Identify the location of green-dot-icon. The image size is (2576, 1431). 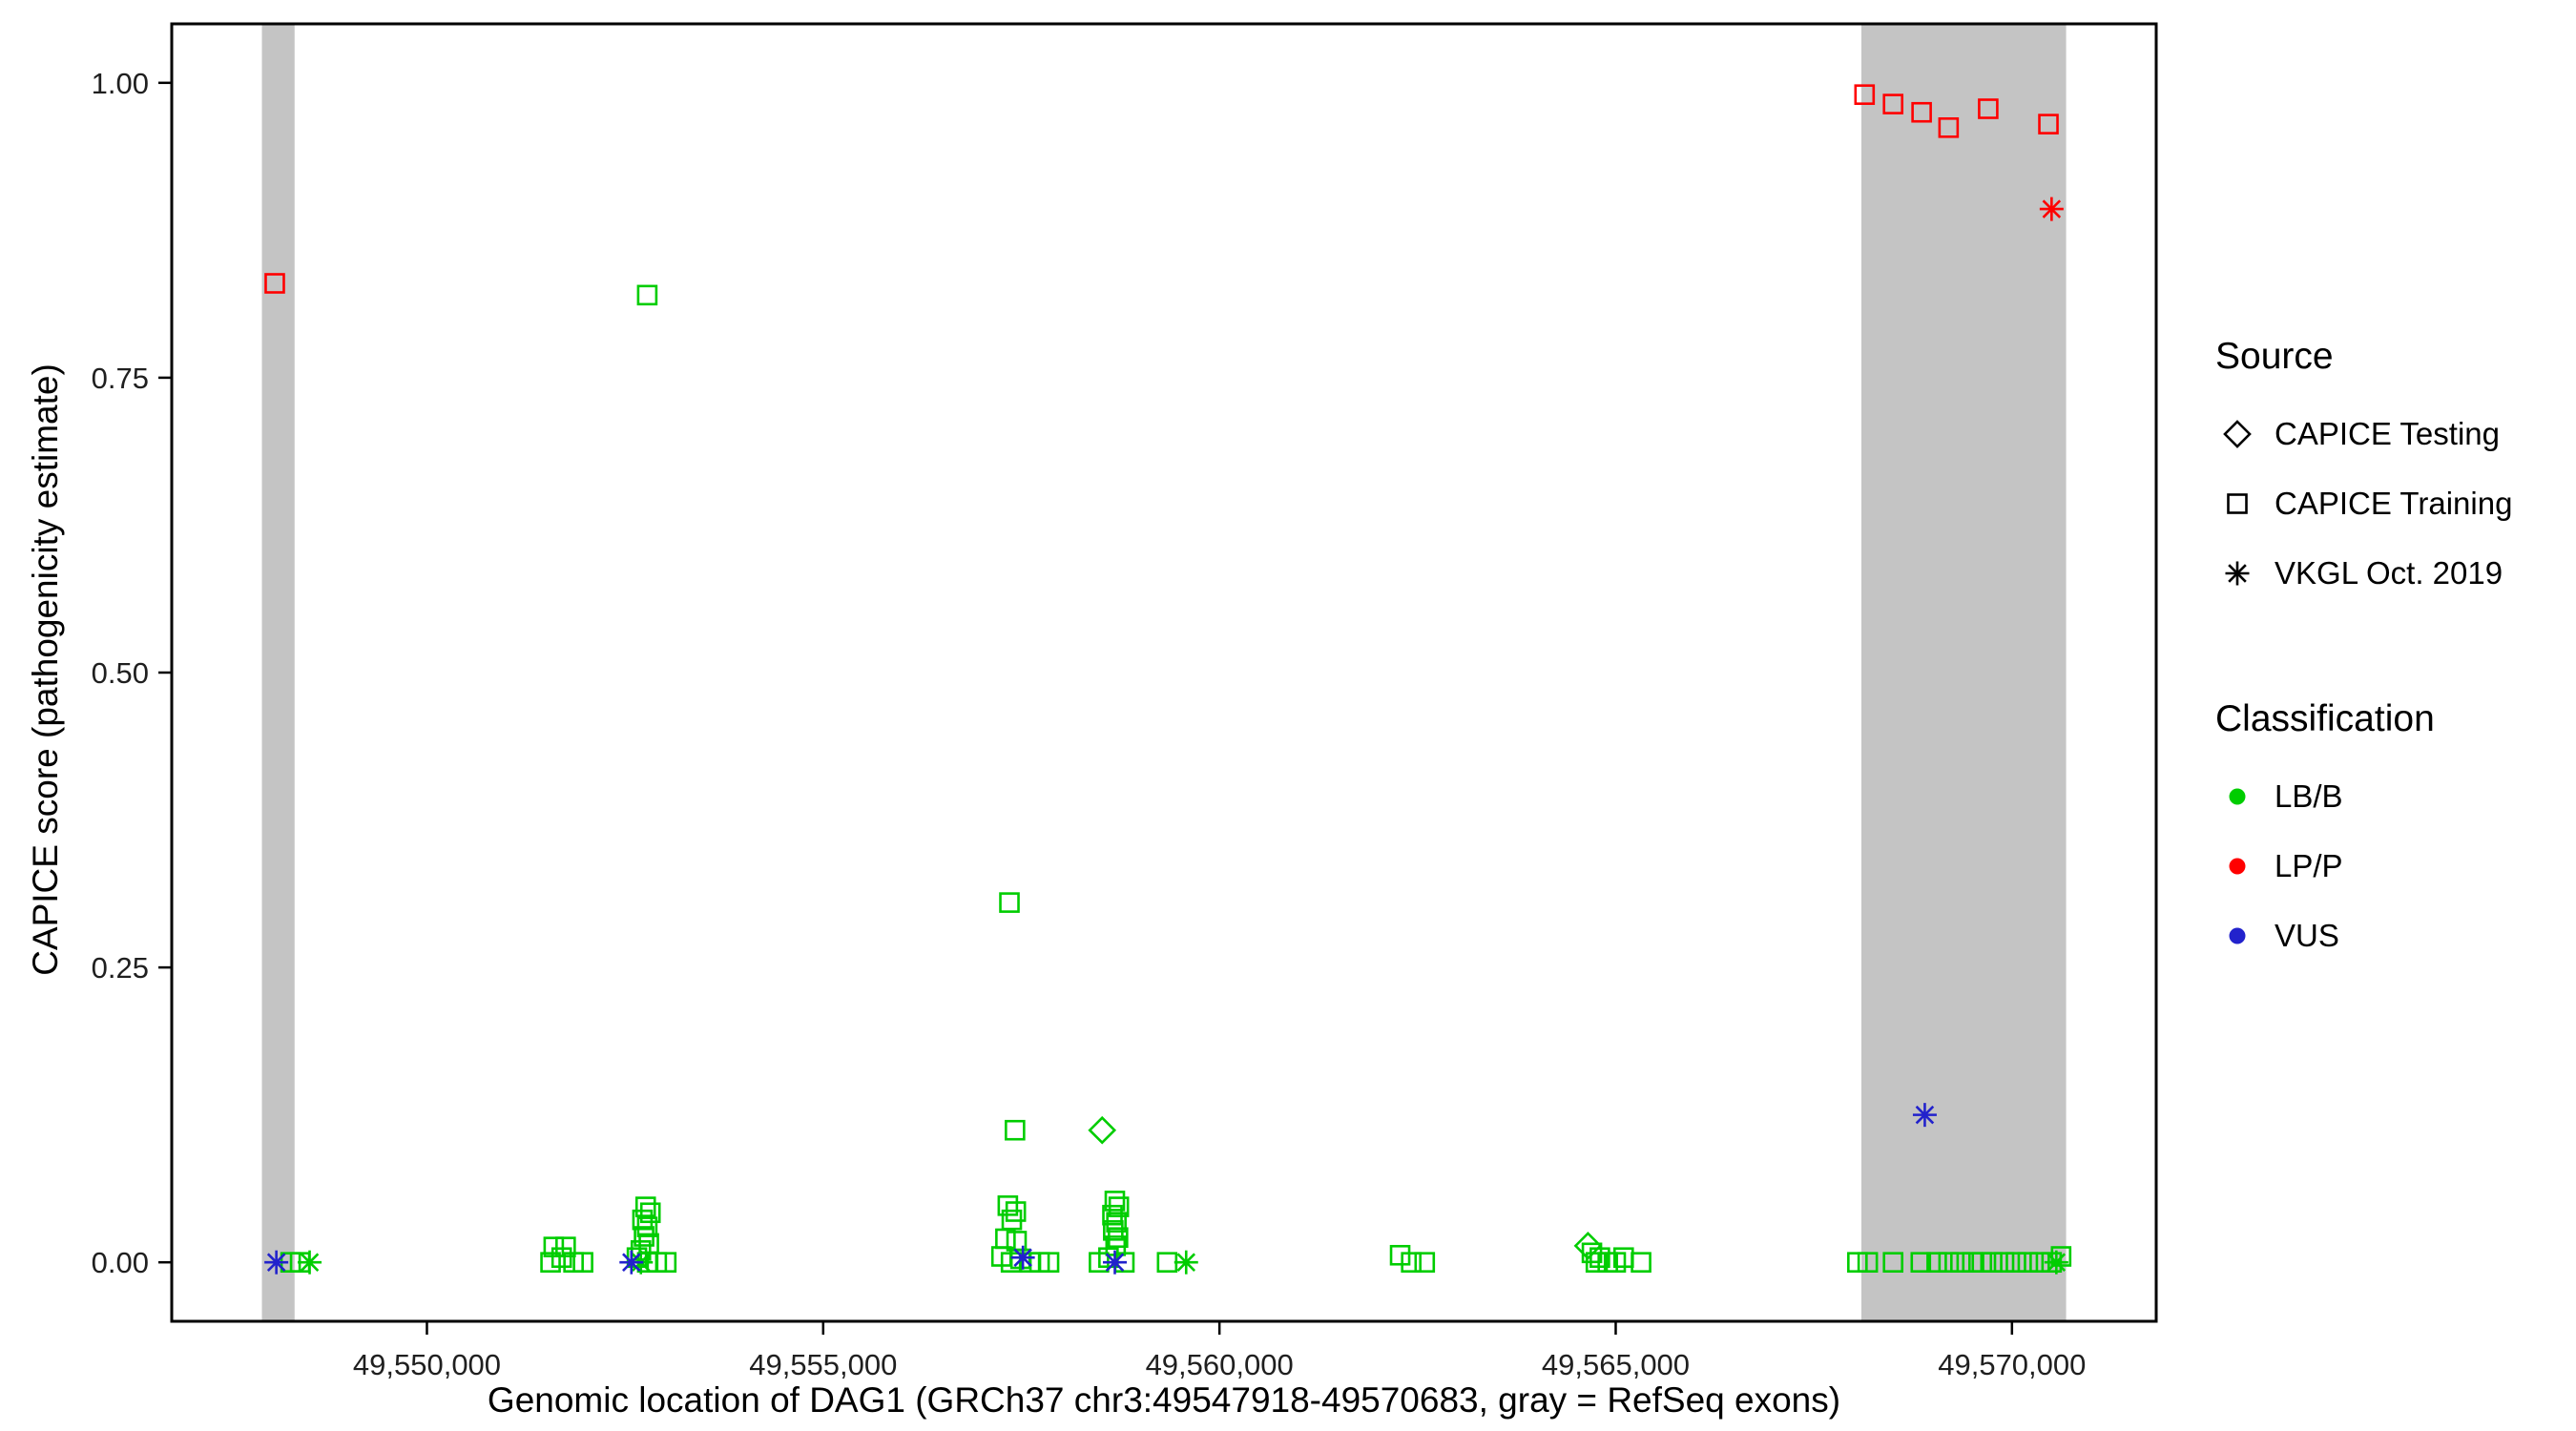
(2237, 796).